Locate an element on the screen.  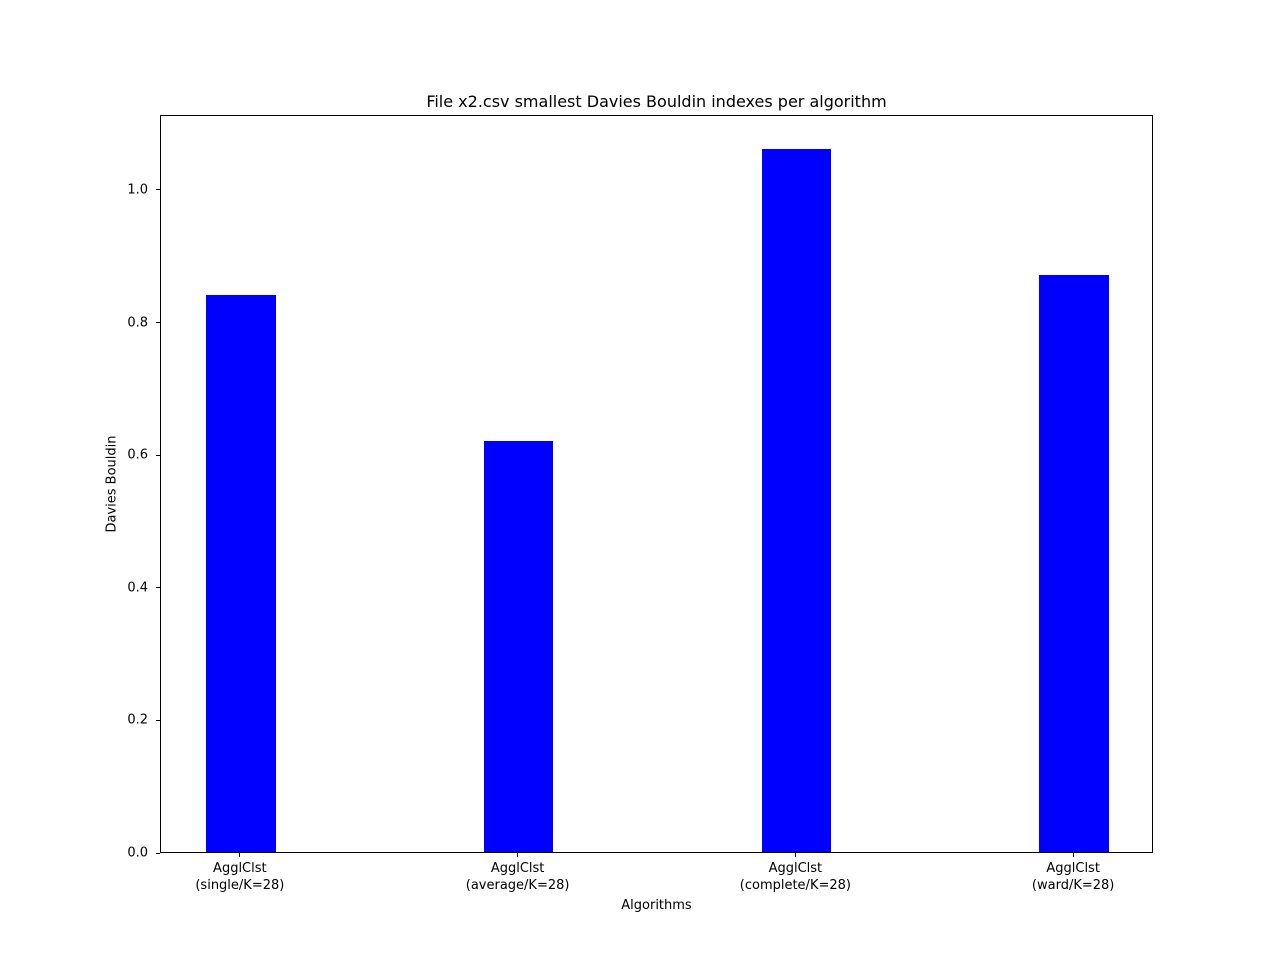
x-tick-label: AgglClst (average/K=28) is located at coordinates (518, 878).